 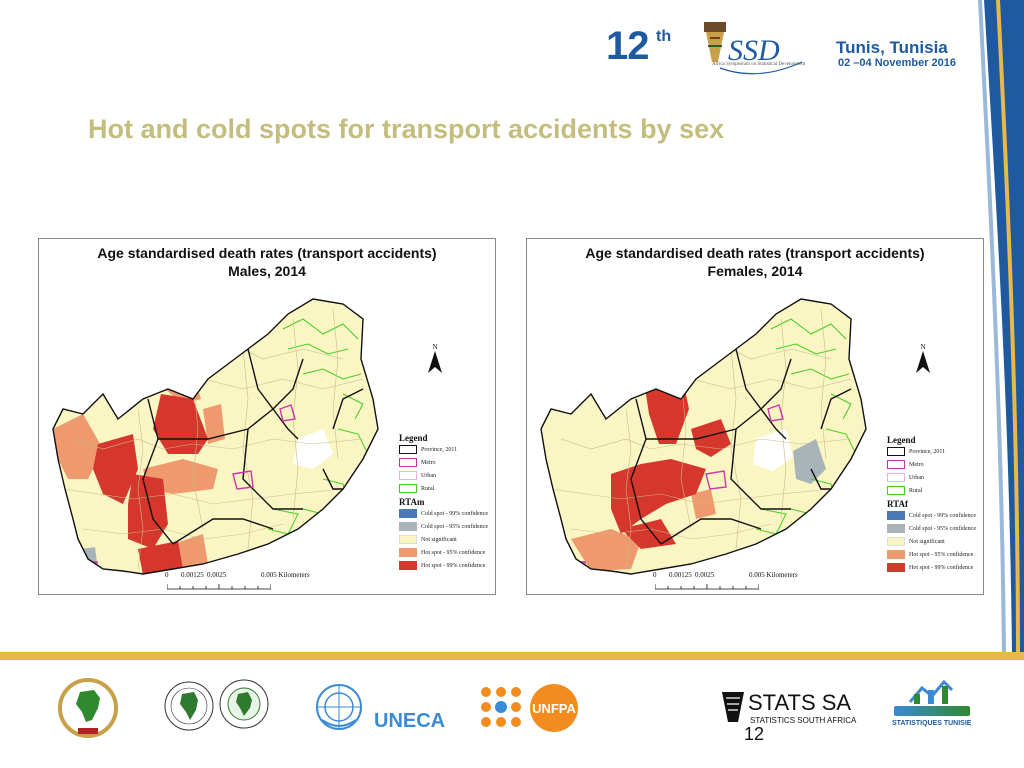 I want to click on assd-logo: SSD, so click(x=753, y=48).